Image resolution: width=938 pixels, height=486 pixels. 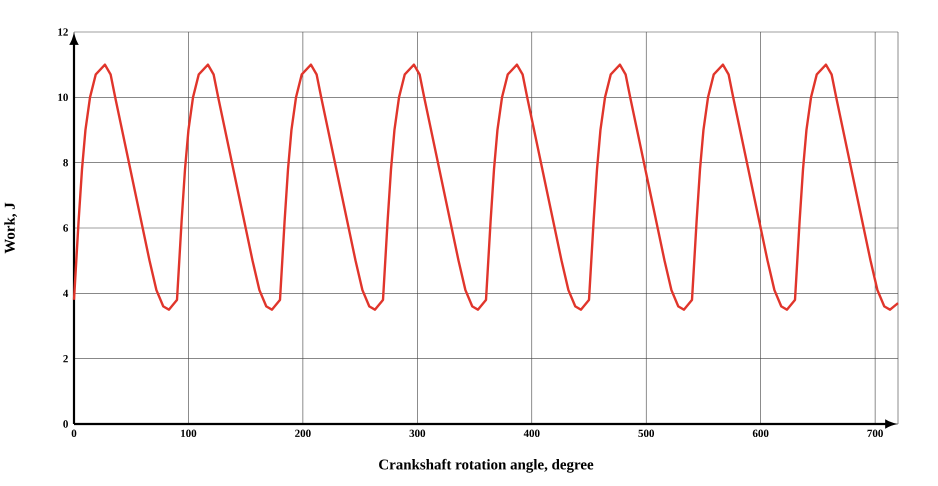 What do you see at coordinates (65, 358) in the screenshot?
I see `y-tick-label: 2` at bounding box center [65, 358].